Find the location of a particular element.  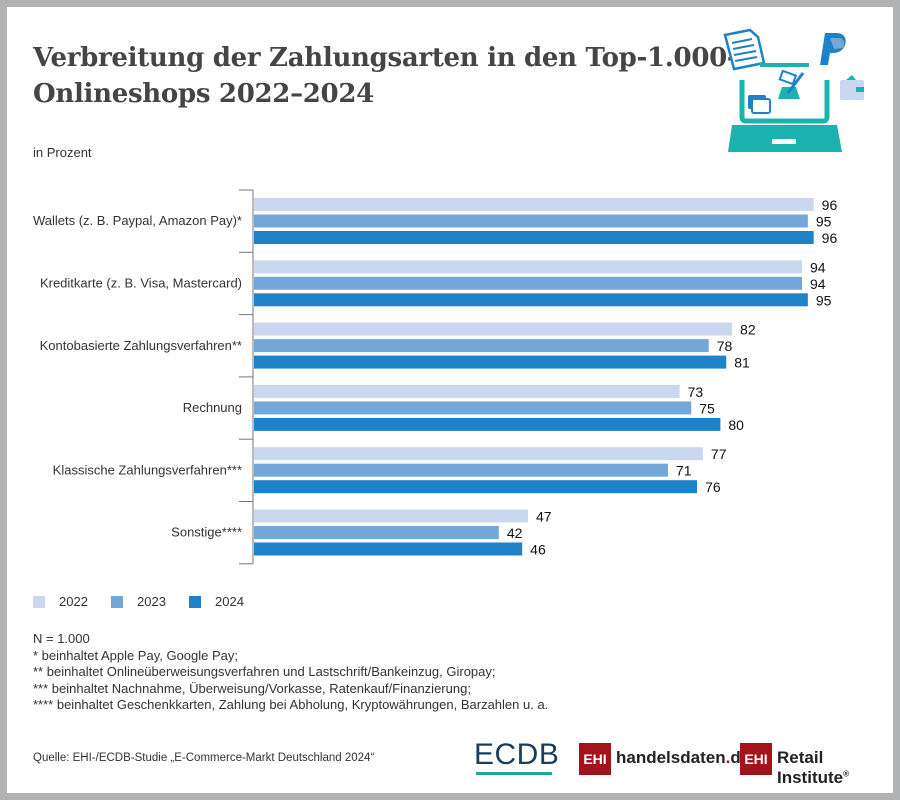

legend-label-2023: 2023 is located at coordinates (151, 601).